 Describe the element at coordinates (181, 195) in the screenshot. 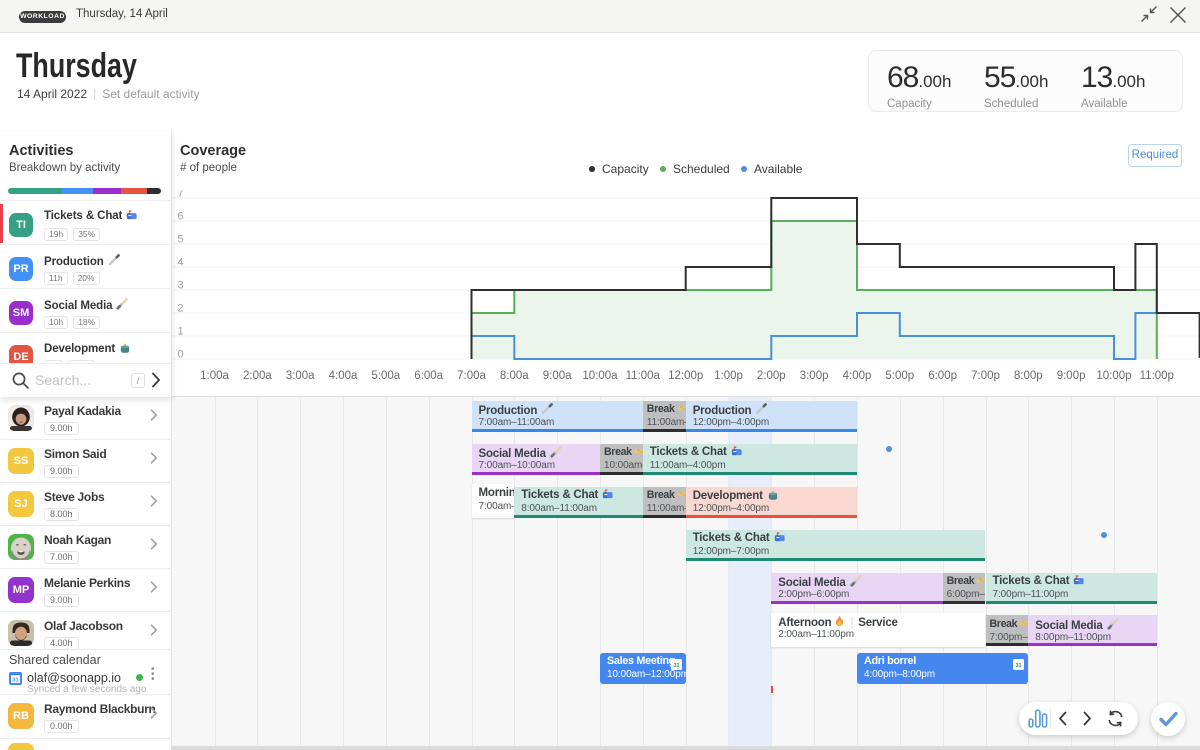

I see `svg-text: 7` at that location.